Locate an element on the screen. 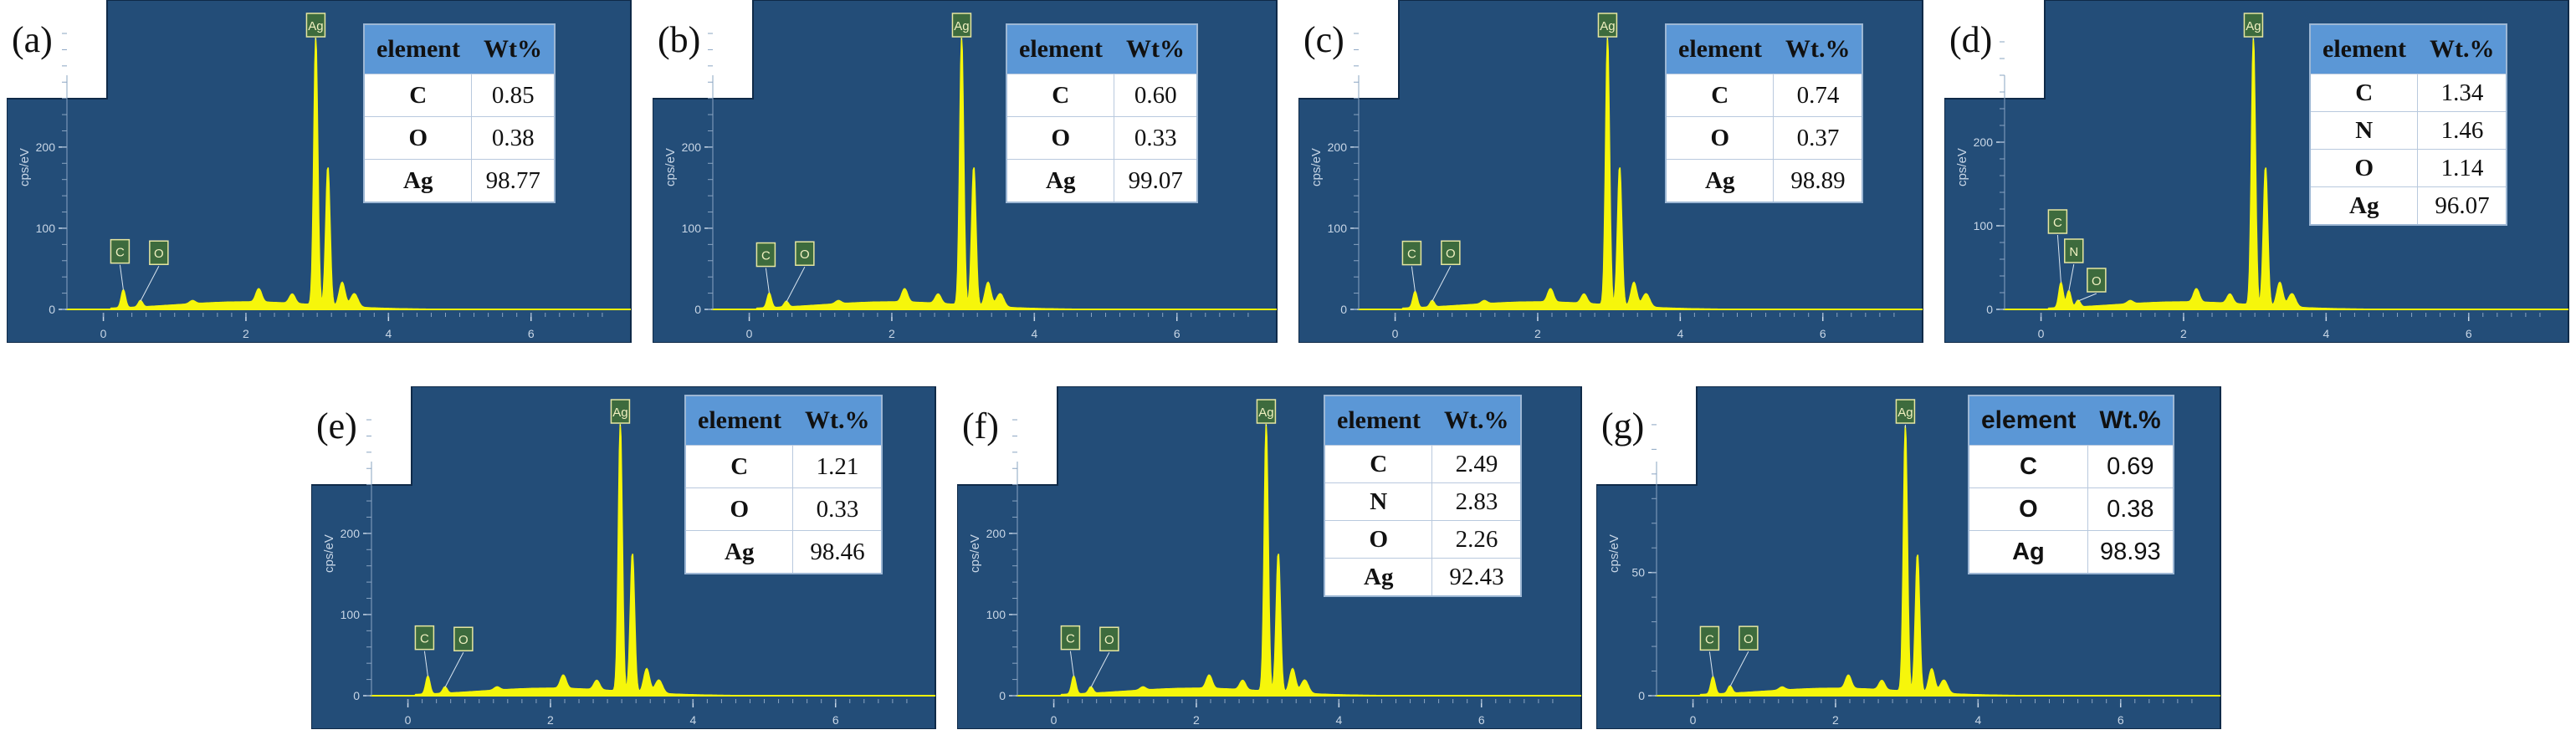  peak-label-n: N is located at coordinates (2074, 252).